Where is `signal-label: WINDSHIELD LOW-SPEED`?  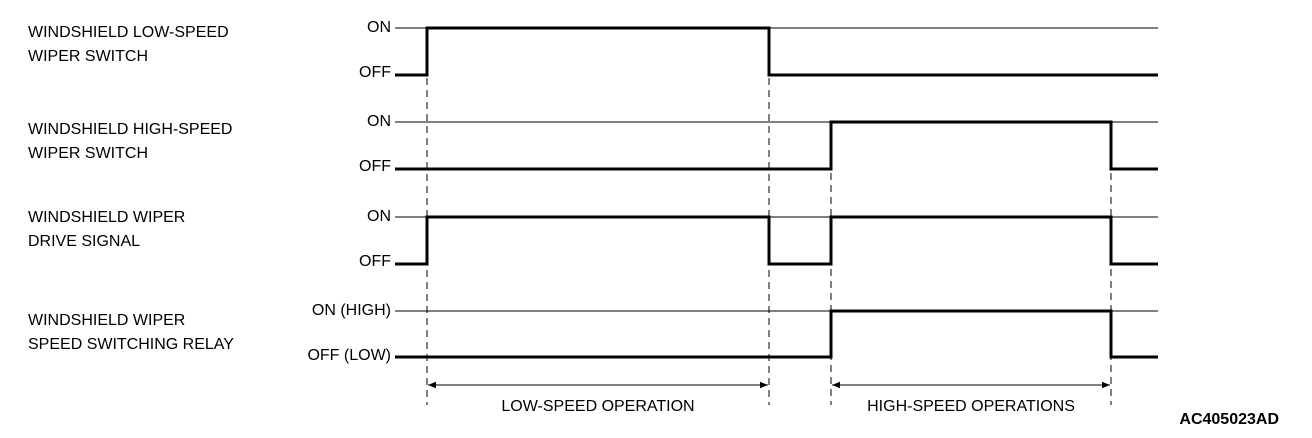 signal-label: WINDSHIELD LOW-SPEED is located at coordinates (128, 32).